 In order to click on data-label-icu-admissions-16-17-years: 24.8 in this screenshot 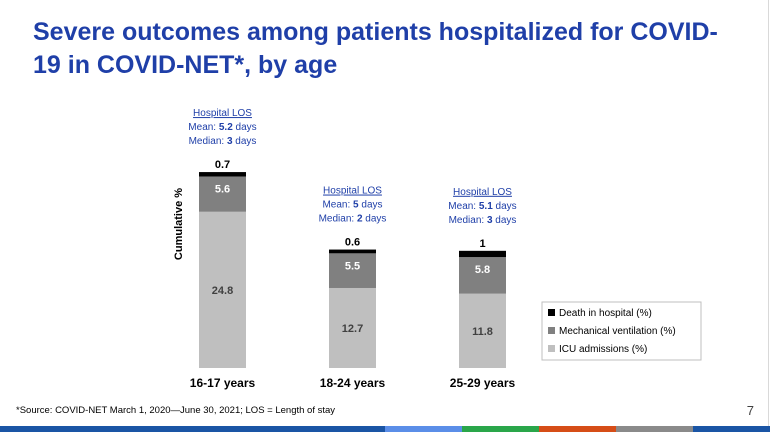, I will do `click(222, 291)`.